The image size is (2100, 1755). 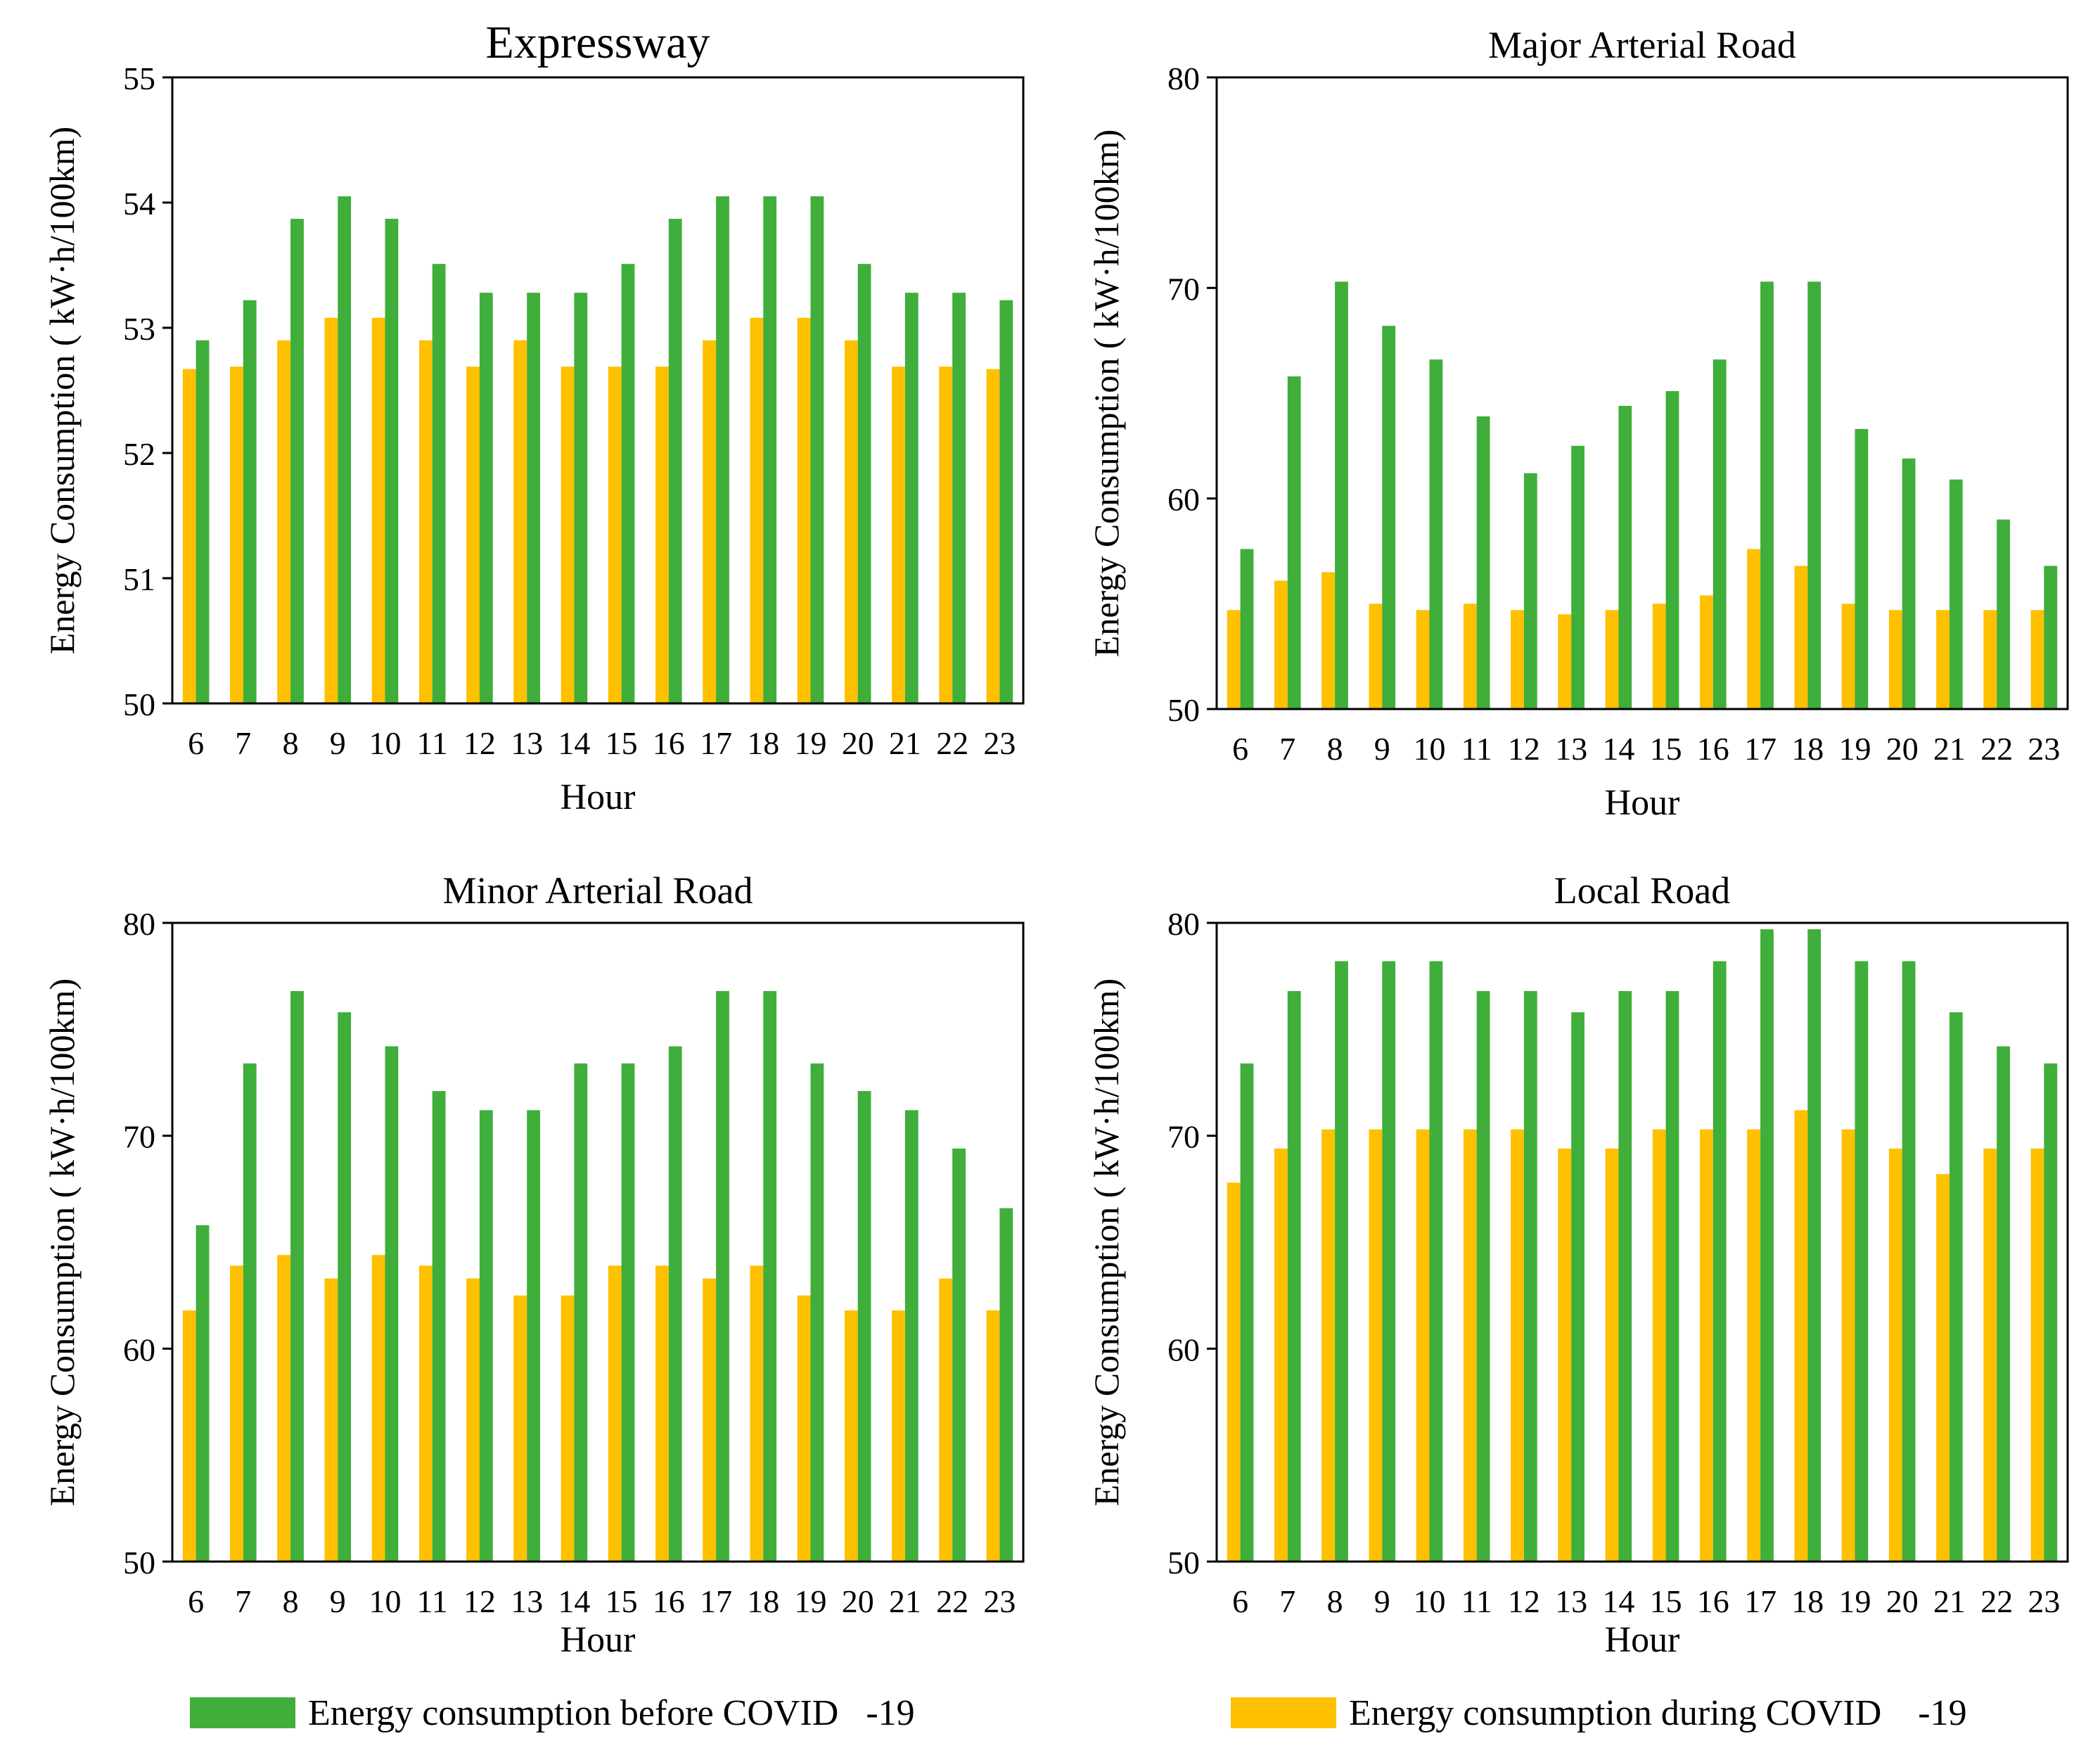 I want to click on x-tick-label: 18, so click(x=1807, y=749).